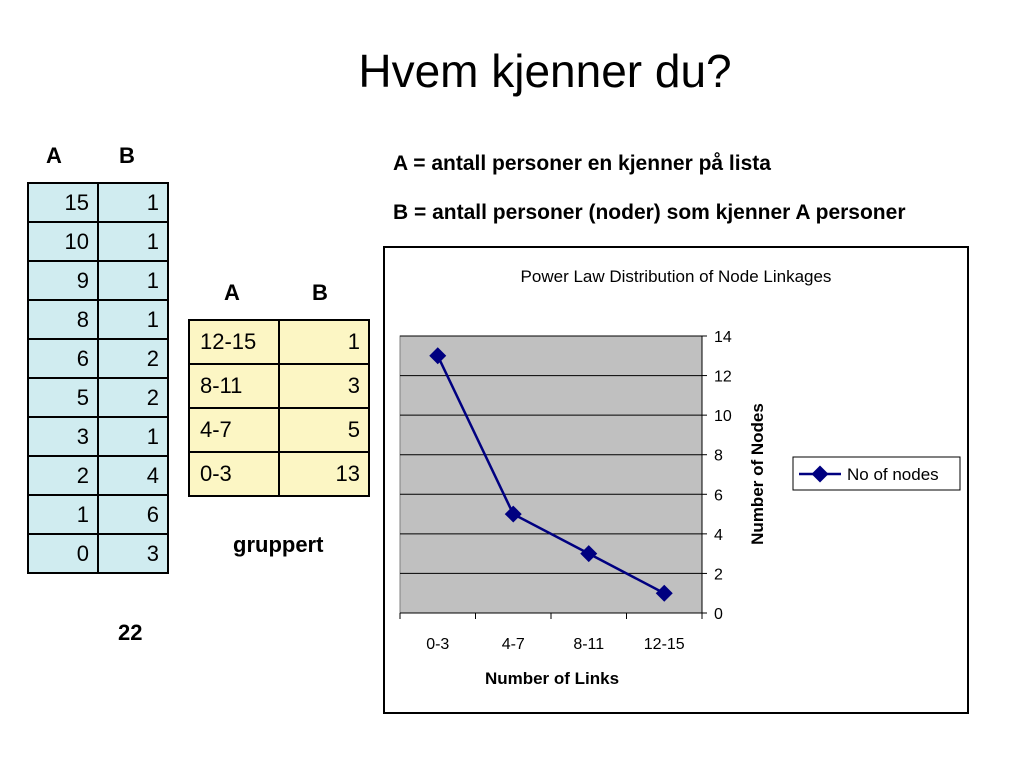 Image resolution: width=1024 pixels, height=768 pixels. I want to click on y-tick-label: 12, so click(723, 377).